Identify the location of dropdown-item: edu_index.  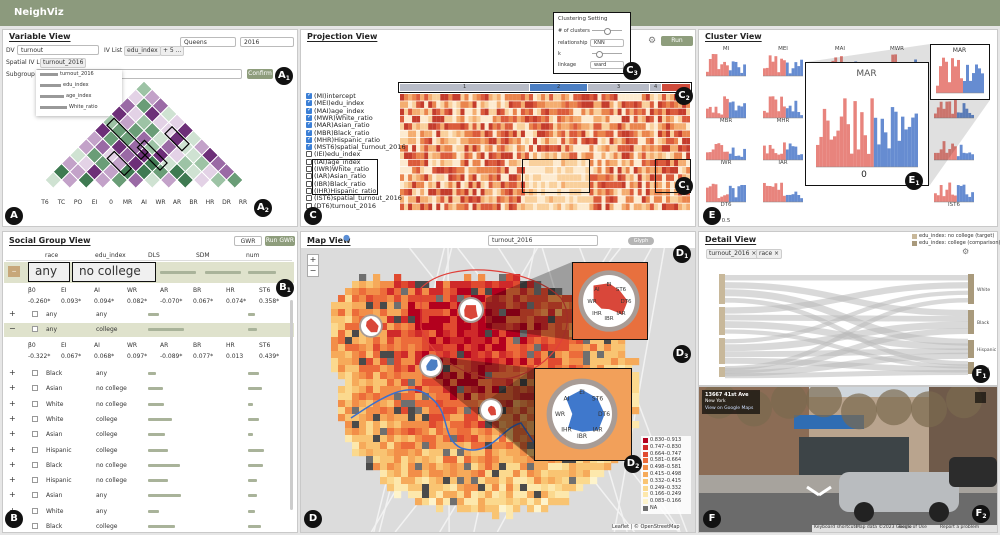
(76, 85).